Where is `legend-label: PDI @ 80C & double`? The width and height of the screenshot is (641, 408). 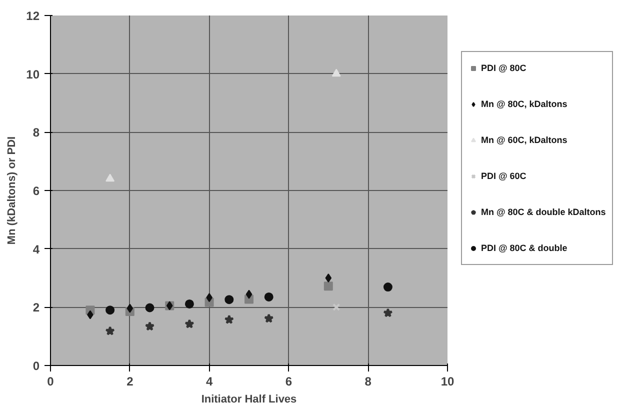 legend-label: PDI @ 80C & double is located at coordinates (524, 248).